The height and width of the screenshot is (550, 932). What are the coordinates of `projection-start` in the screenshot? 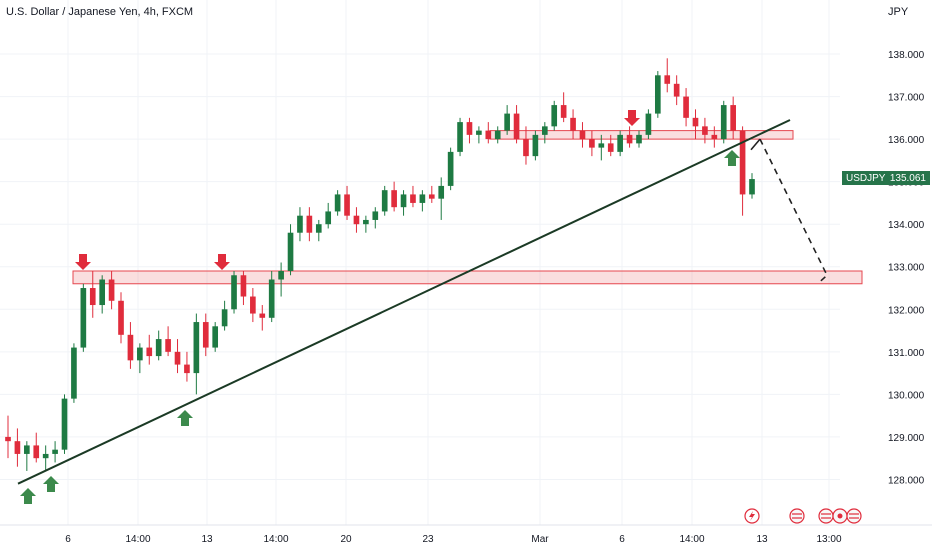 It's located at (755, 144).